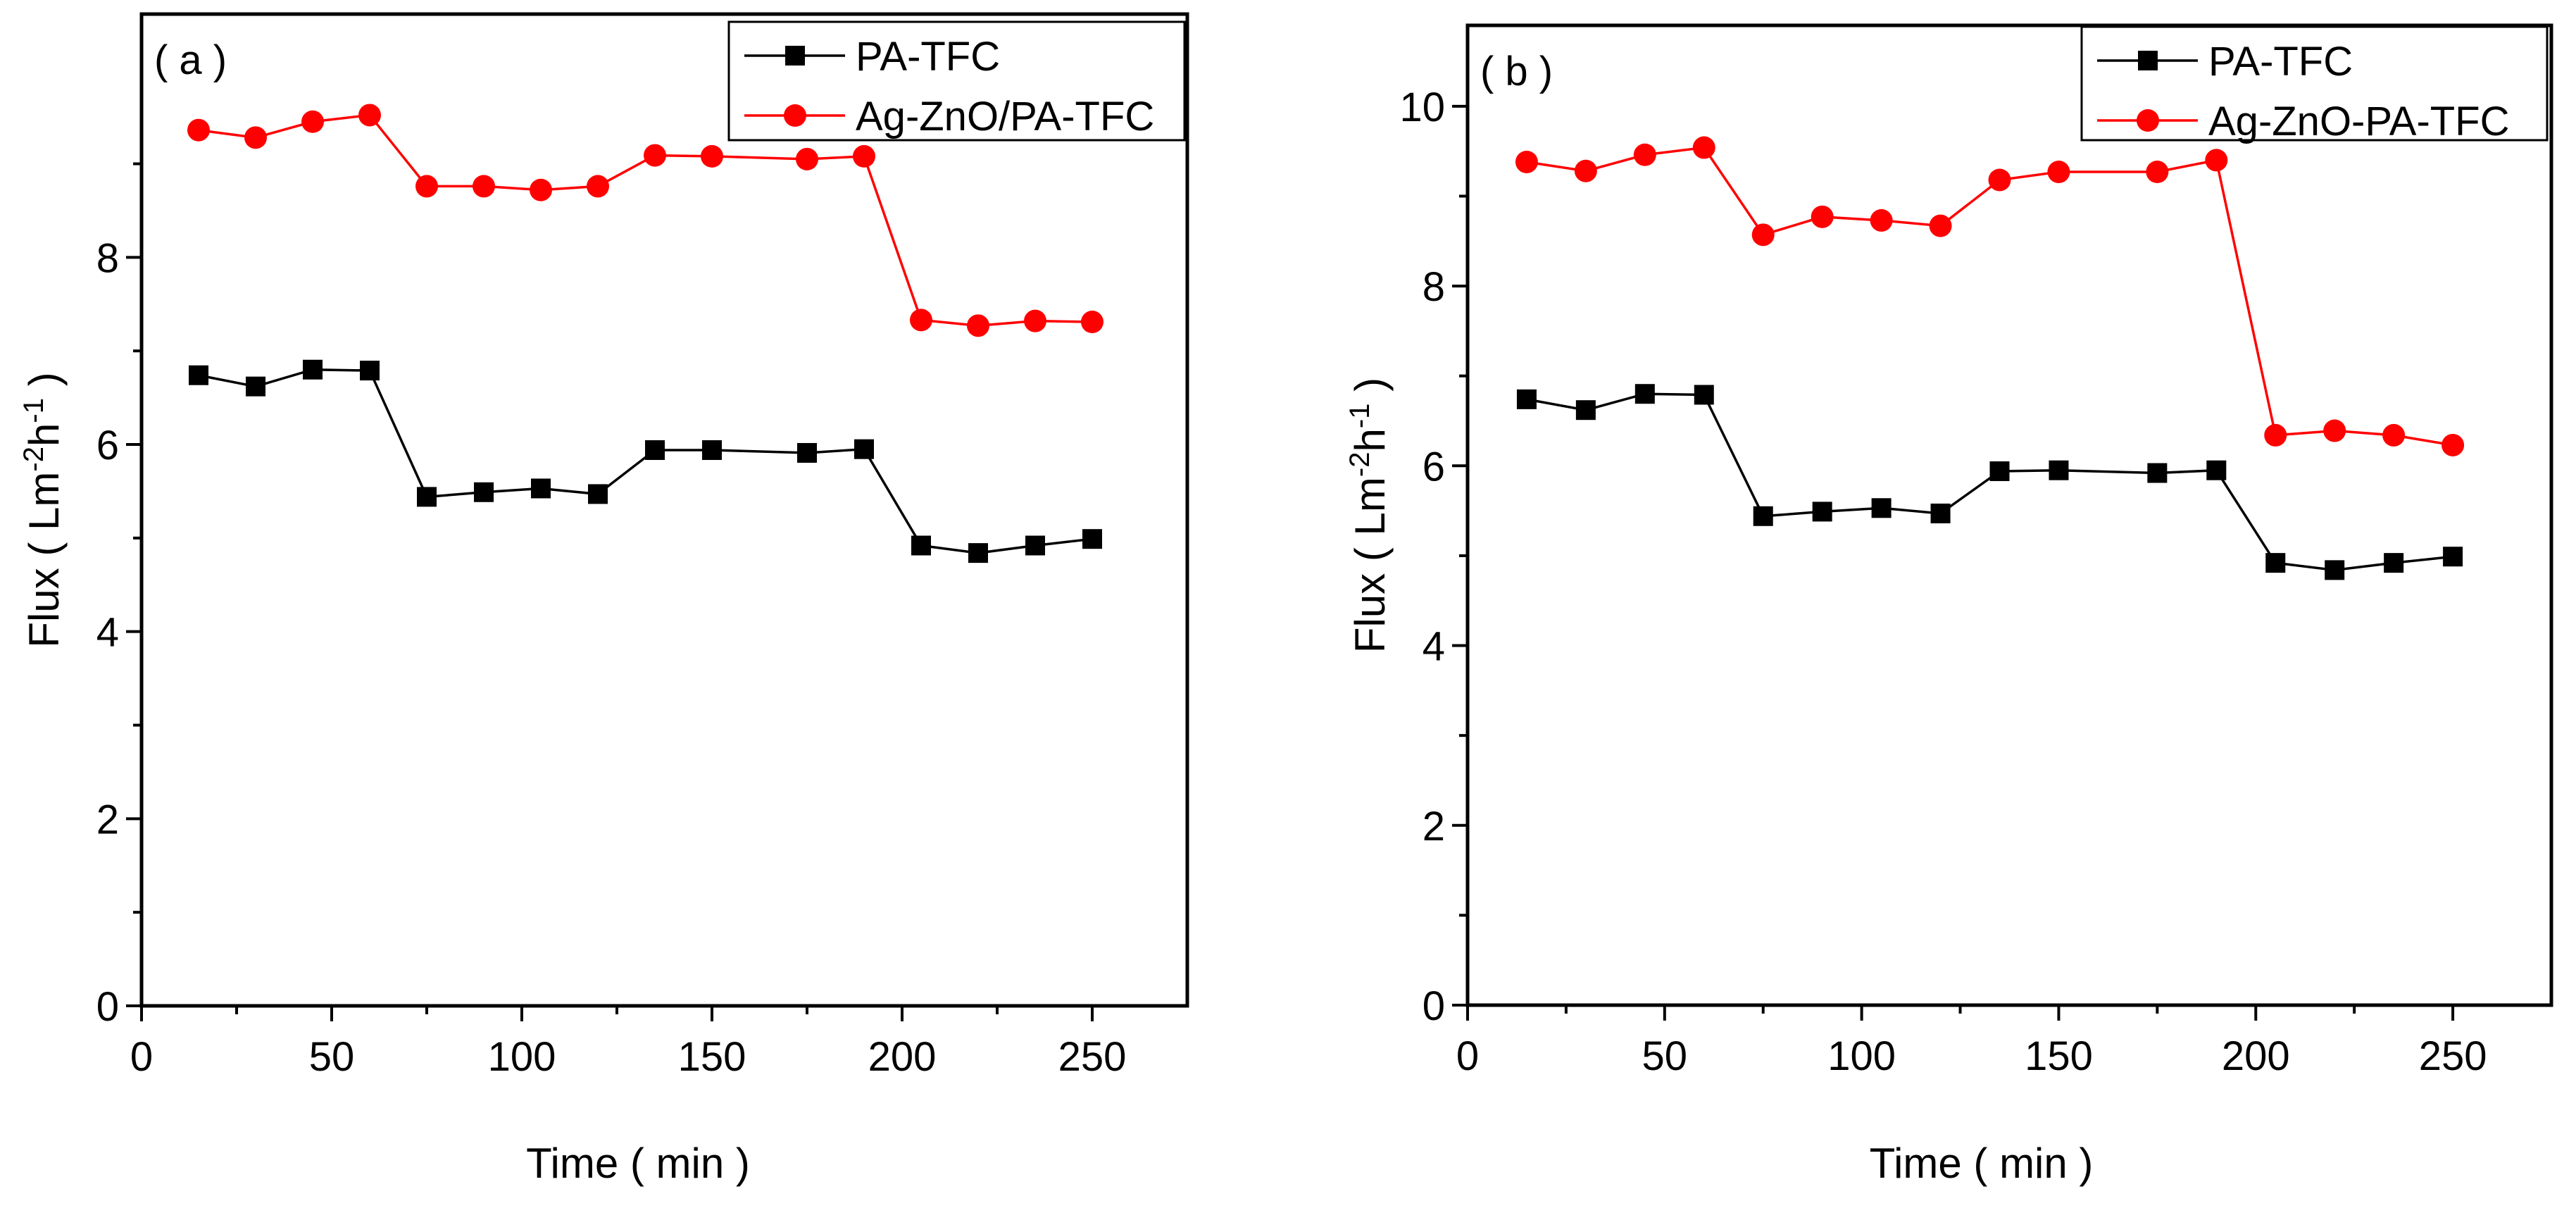 Image resolution: width=2576 pixels, height=1208 pixels. I want to click on y-axis-title-part: ), so click(44, 385).